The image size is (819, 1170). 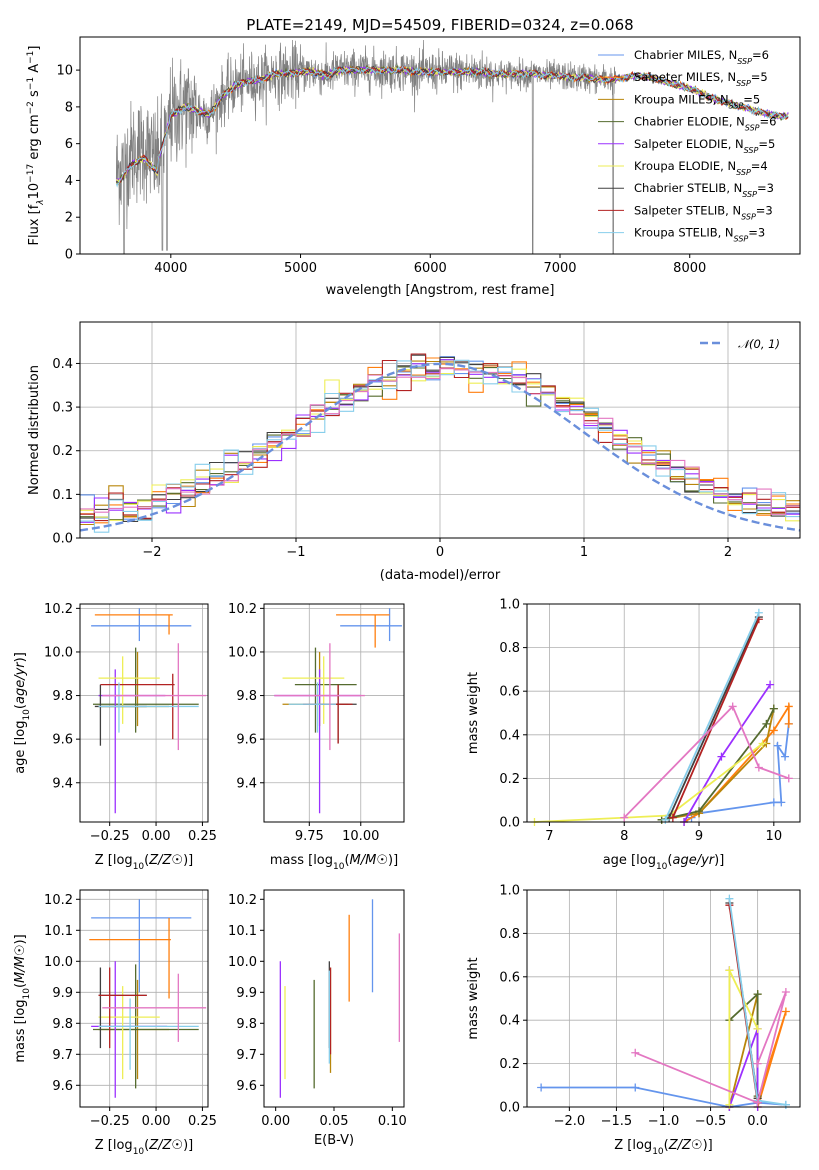 I want to click on legend-entry: Chabrier ELODIE, NSSP=6, so click(x=705, y=124).